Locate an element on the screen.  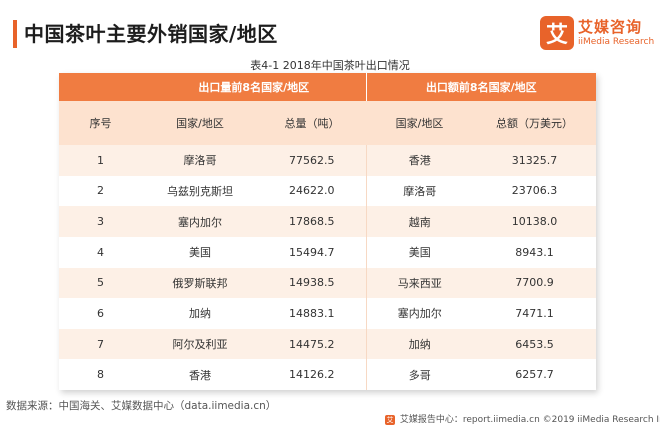
cell-total-volume: 15494.7 is located at coordinates (312, 252).